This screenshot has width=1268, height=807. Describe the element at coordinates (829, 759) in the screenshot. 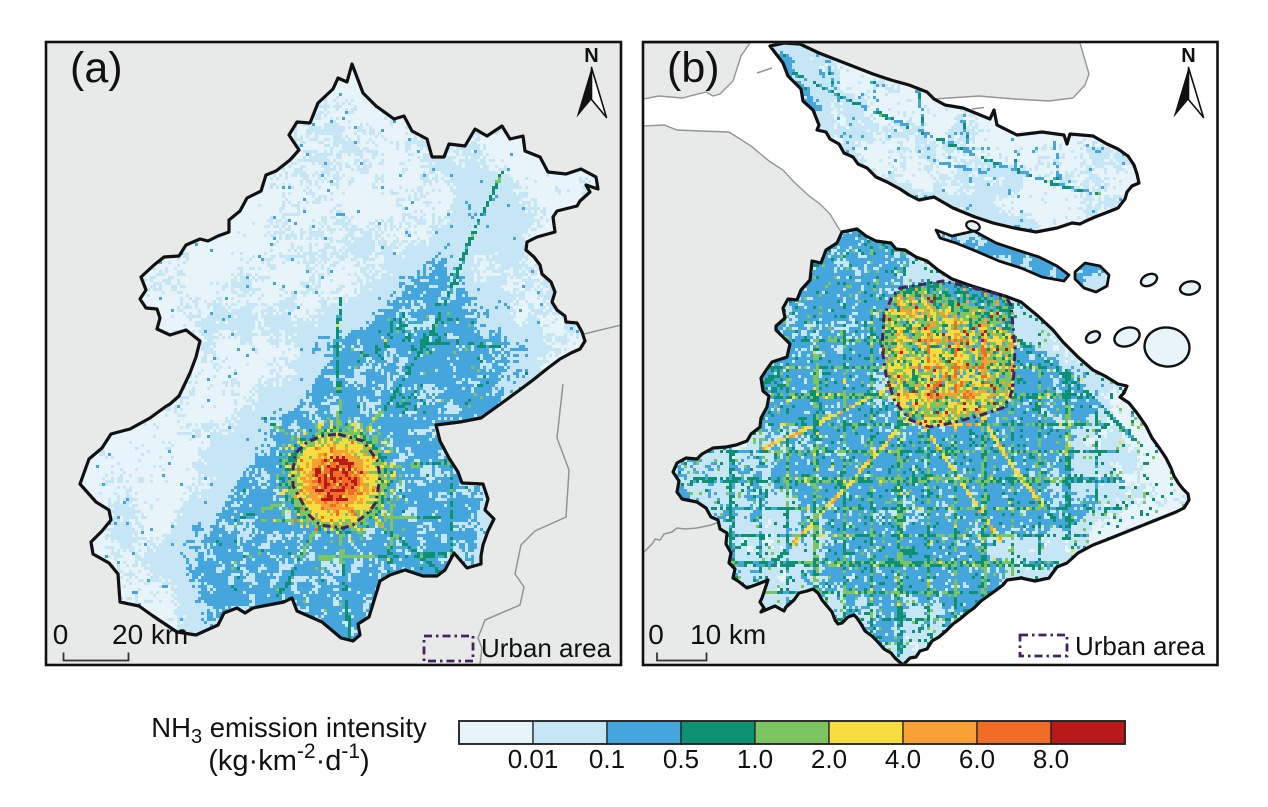

I see `svg-text: 2.0` at that location.